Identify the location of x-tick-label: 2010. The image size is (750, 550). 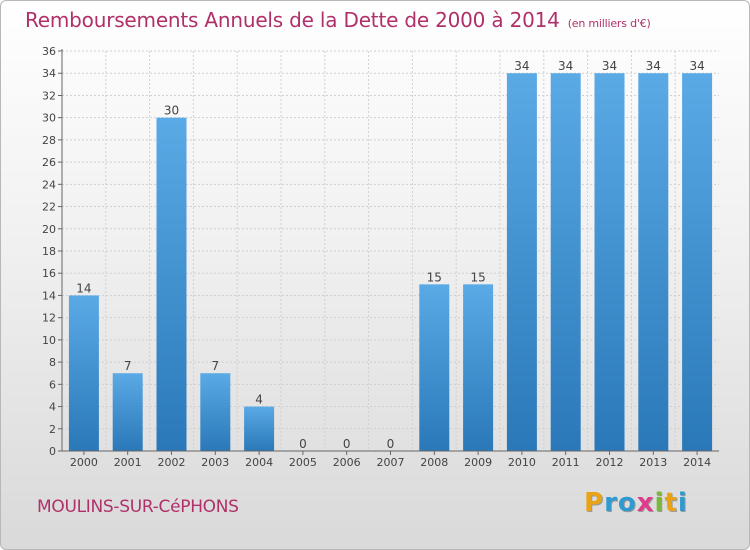
(522, 462).